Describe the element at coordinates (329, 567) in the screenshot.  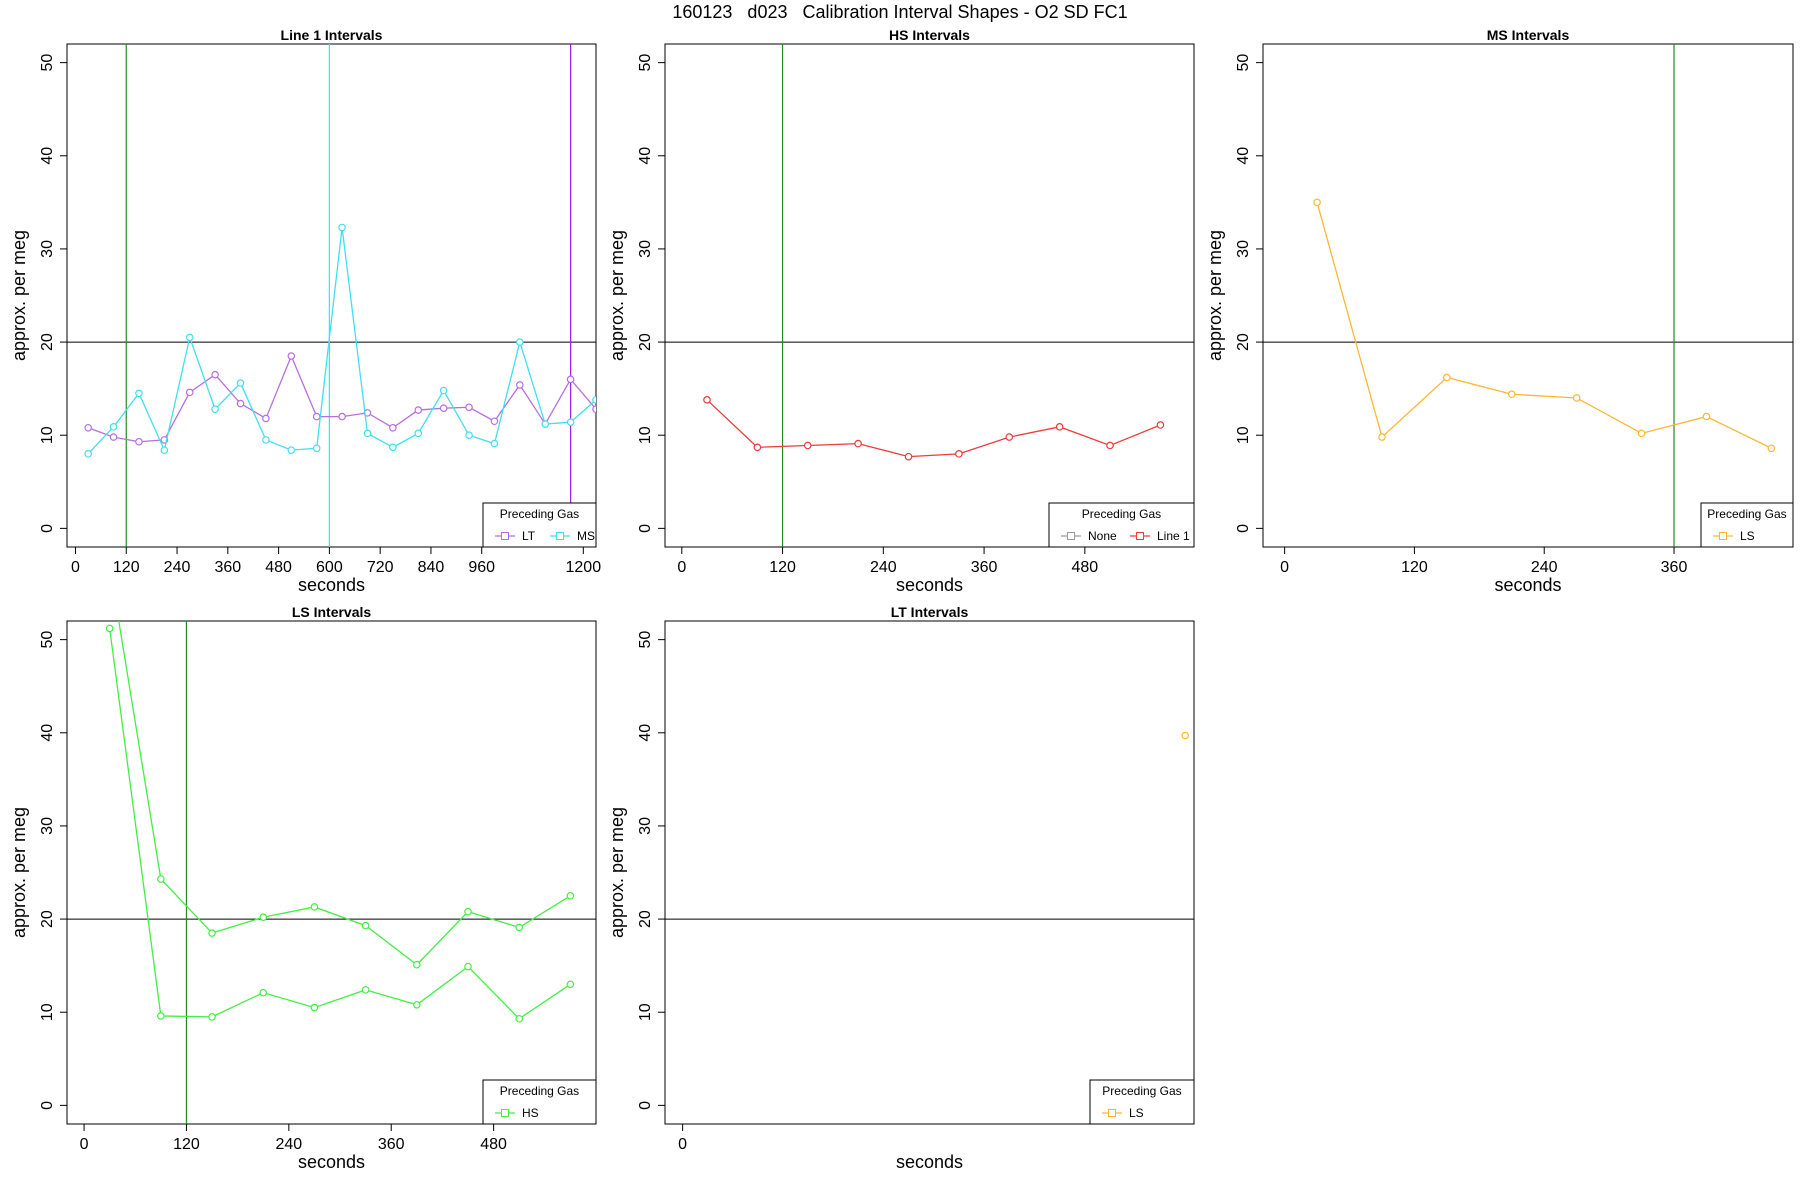
I see `x-tick-label: 600` at that location.